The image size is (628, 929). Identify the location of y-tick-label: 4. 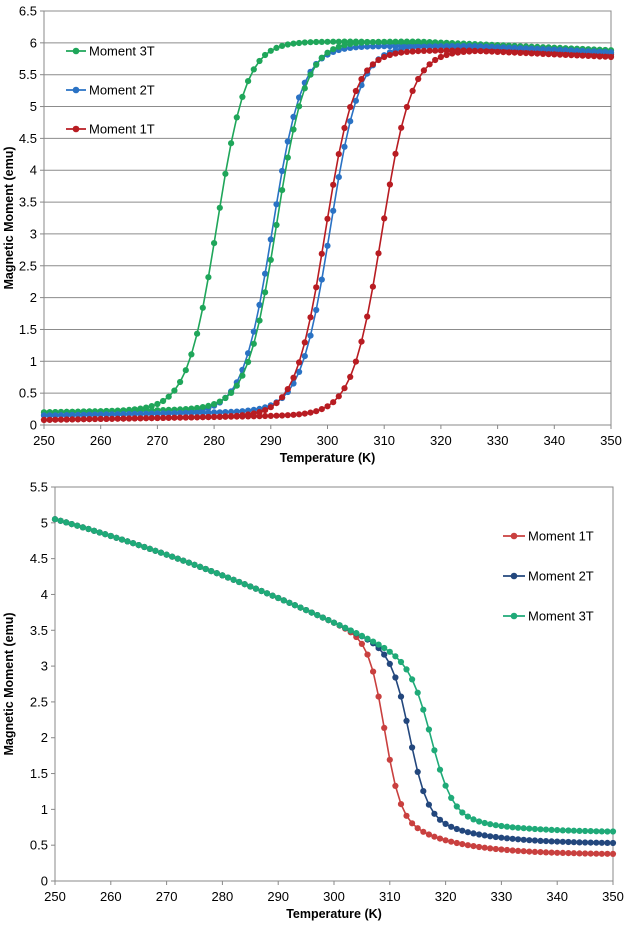
(33, 170).